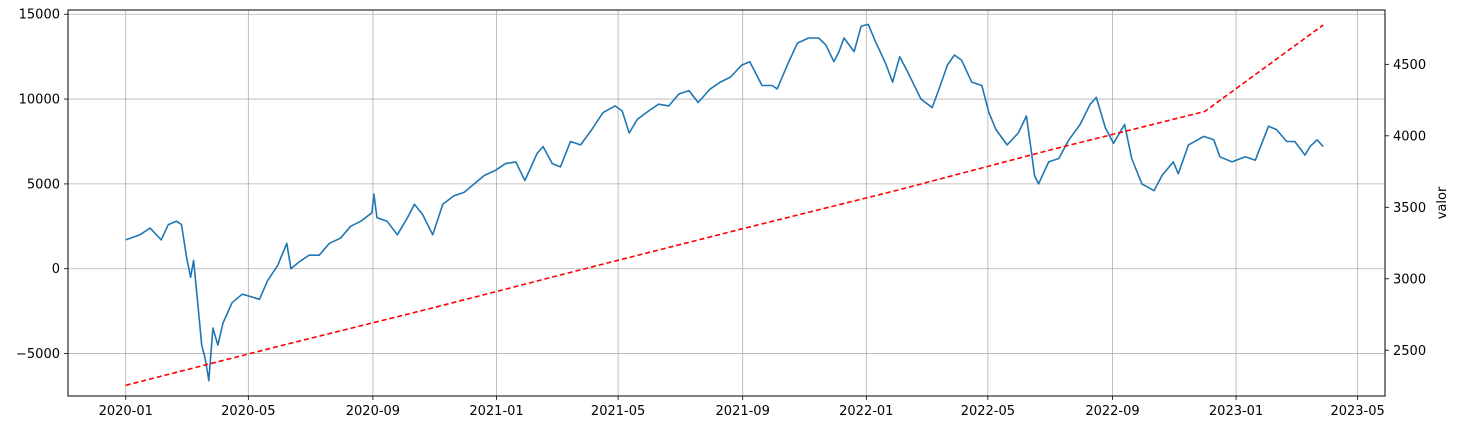  I want to click on y-left-tick-label: 0, so click(56, 269).